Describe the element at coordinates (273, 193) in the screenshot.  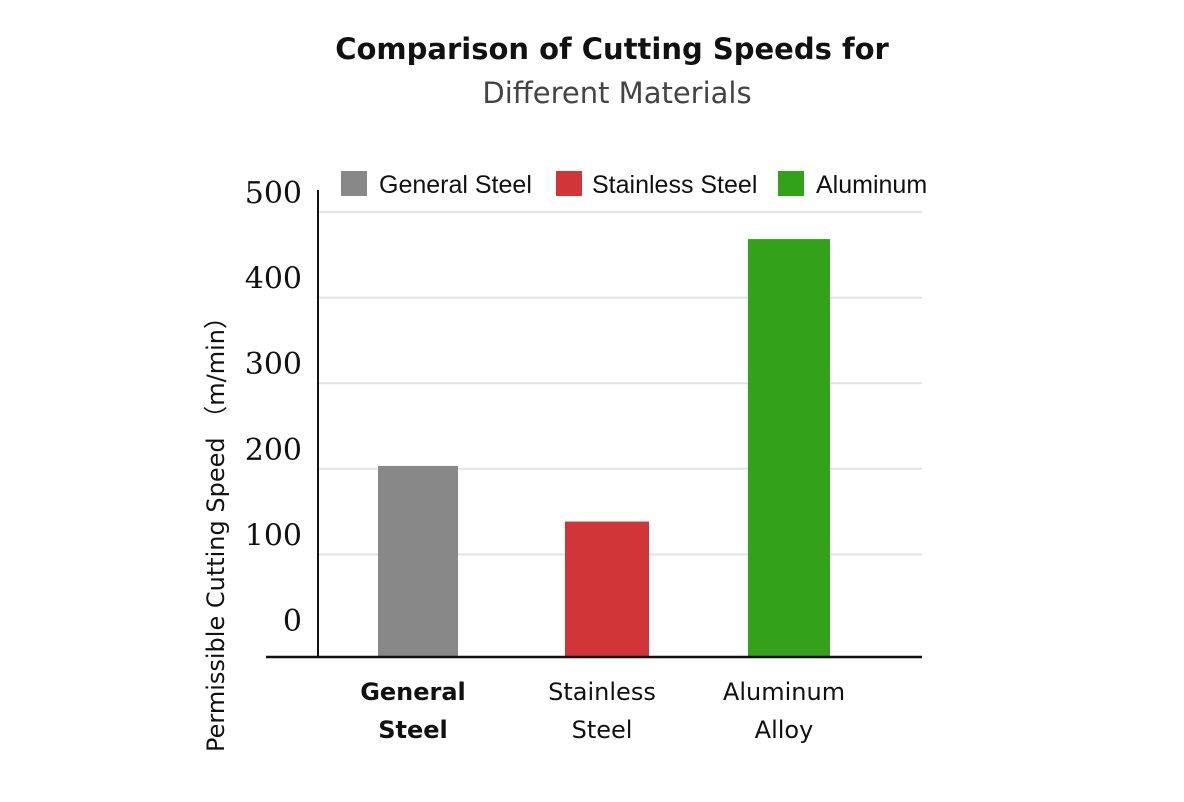
I see `y-tick-label: 500` at that location.